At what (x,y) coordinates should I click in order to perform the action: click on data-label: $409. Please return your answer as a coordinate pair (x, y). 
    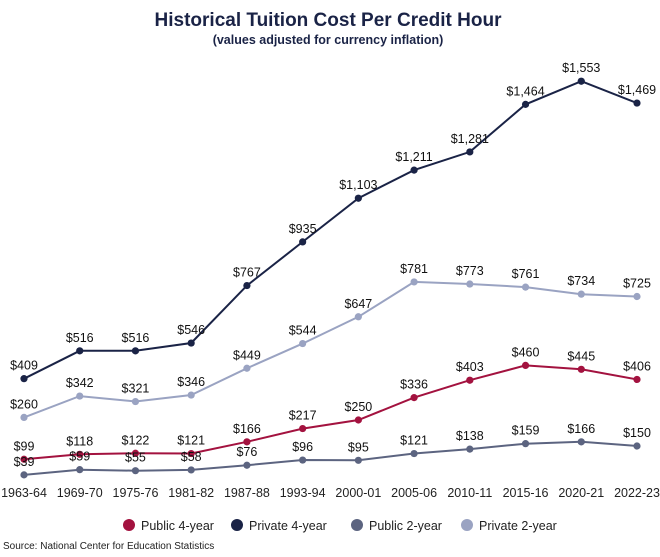
    Looking at the image, I should click on (24, 366).